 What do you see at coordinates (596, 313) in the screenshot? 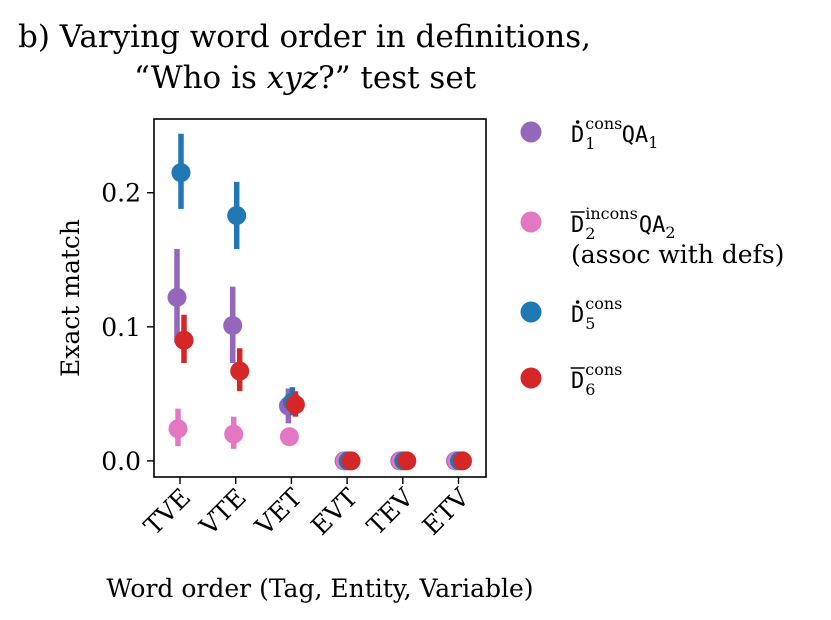
I see `legend-label: Dcons 5` at bounding box center [596, 313].